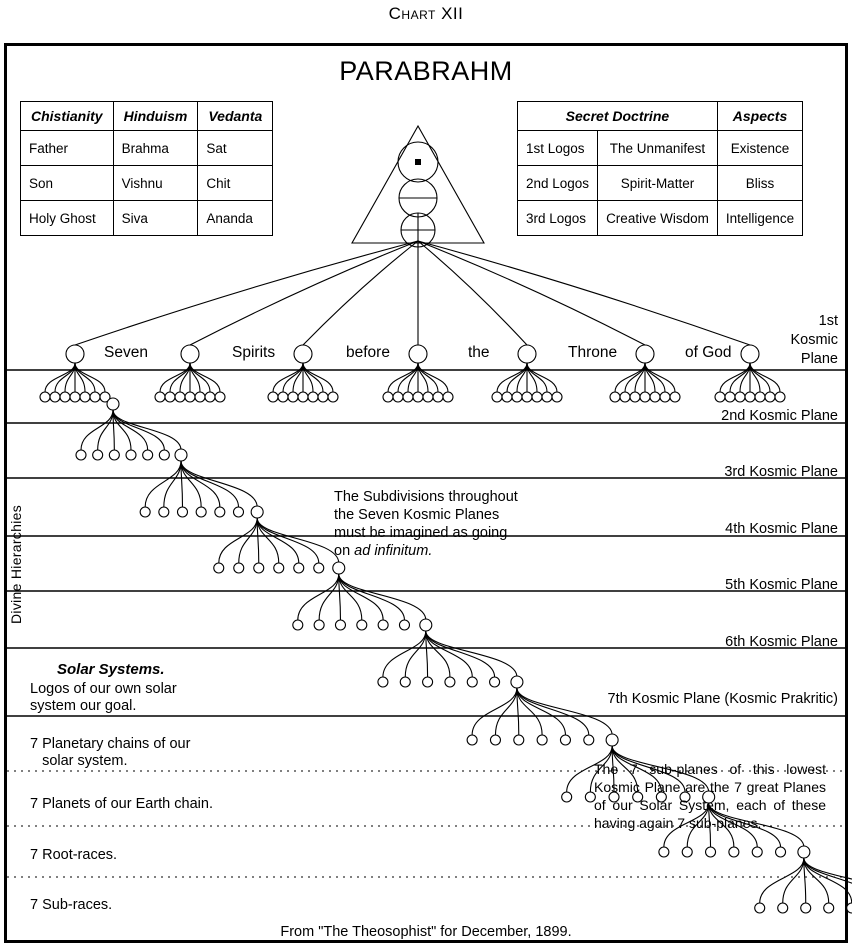  I want to click on solar-row-label-3: 7 Planets of our Earth chain., so click(121, 804).